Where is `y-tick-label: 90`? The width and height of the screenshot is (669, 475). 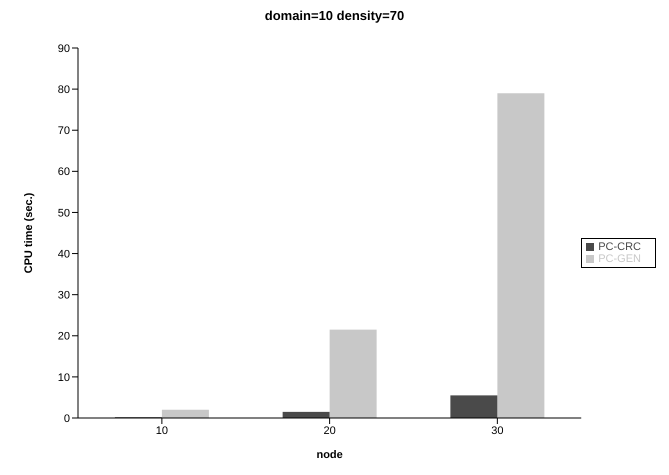
y-tick-label: 90 is located at coordinates (64, 48).